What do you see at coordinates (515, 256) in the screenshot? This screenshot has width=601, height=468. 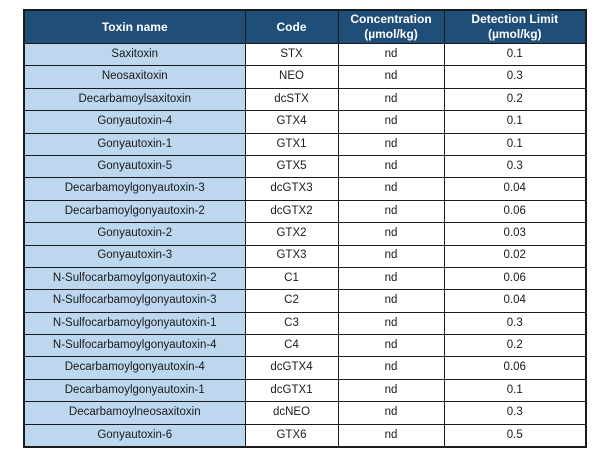 I see `detection-limit-cell: 0.02` at bounding box center [515, 256].